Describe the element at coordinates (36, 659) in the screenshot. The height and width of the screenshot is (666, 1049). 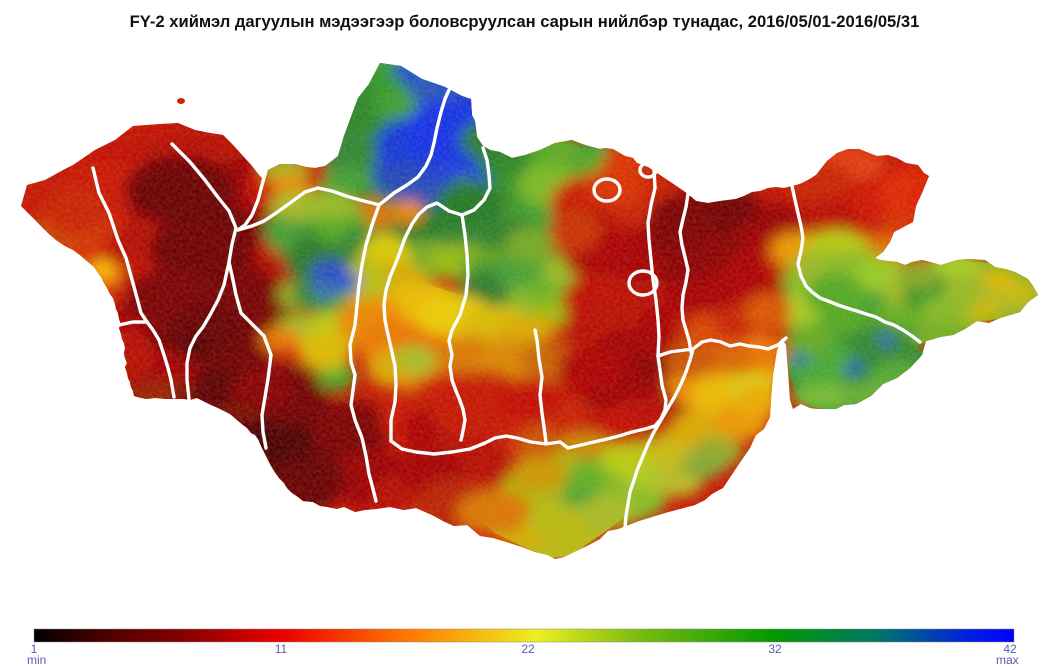
I see `svg-text: min` at that location.